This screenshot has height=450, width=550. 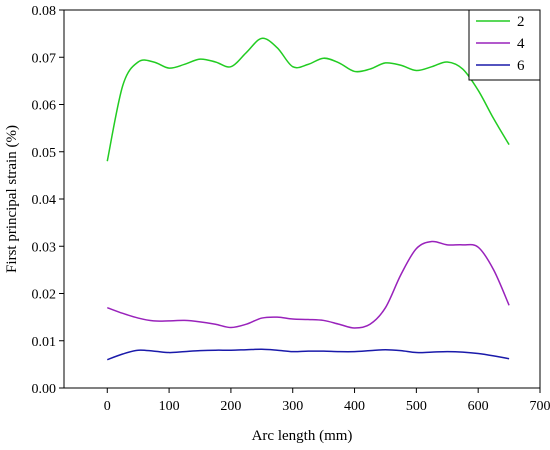 I want to click on x-tick-label: 0, so click(x=107, y=406).